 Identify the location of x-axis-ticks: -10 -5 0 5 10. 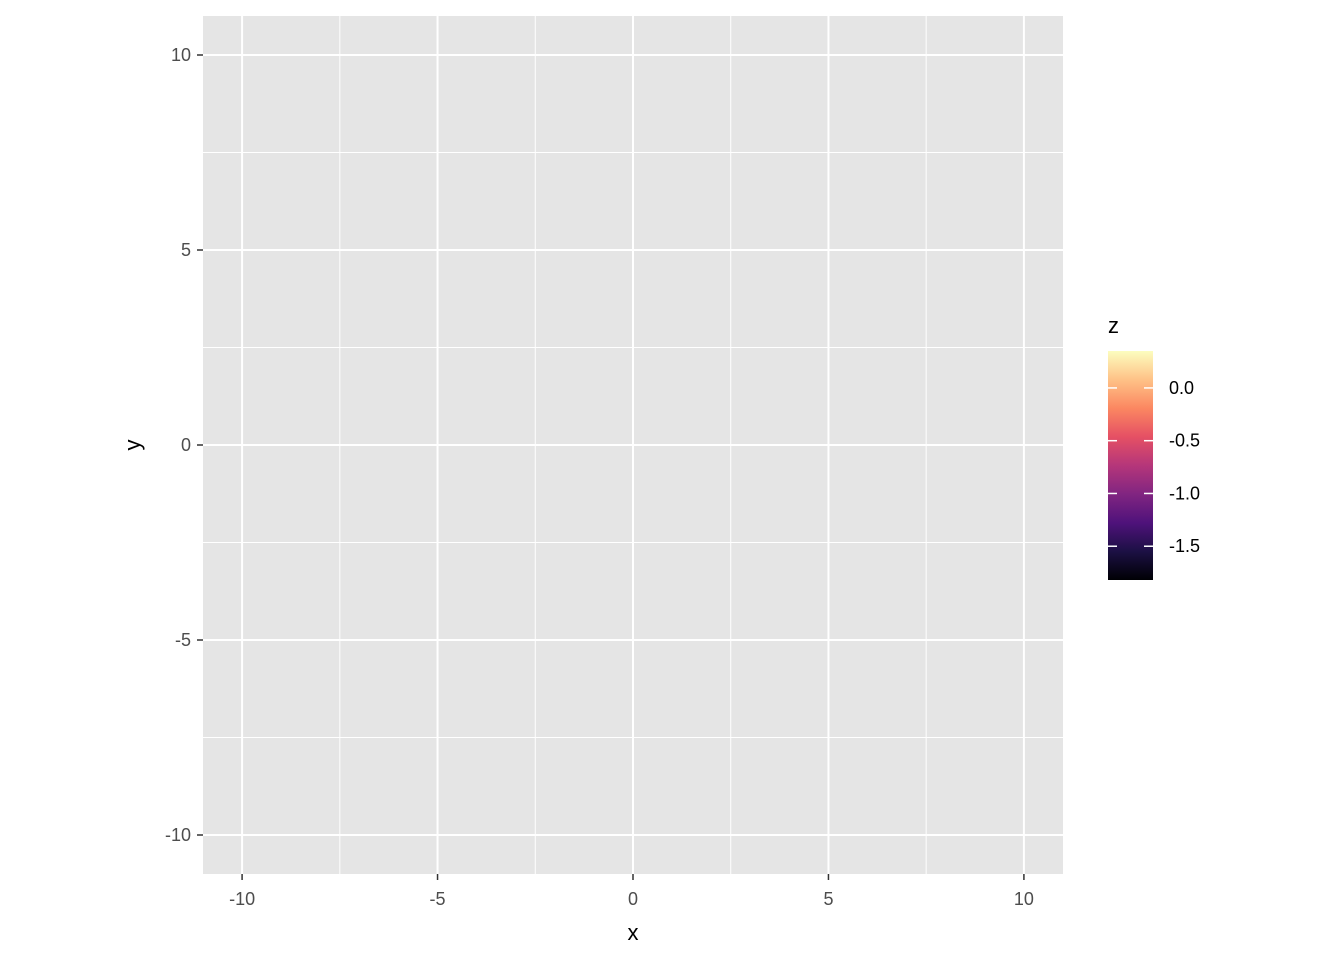
(631, 891).